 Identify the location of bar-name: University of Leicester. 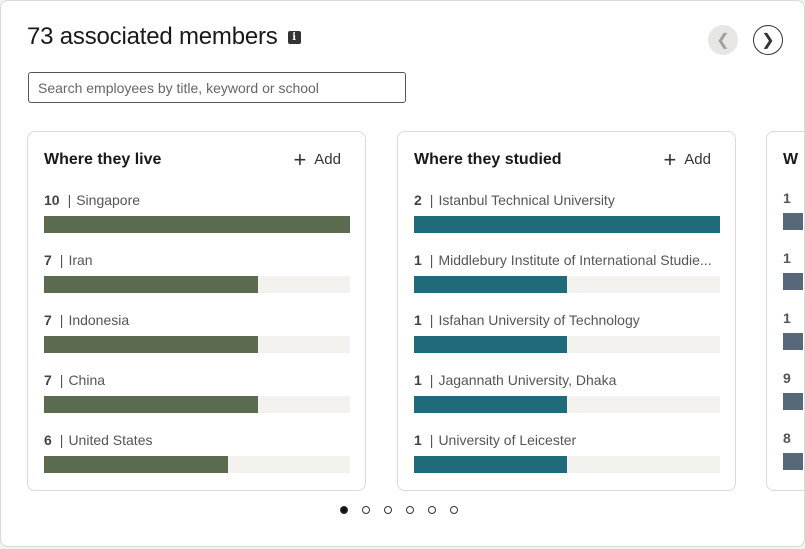
(507, 440).